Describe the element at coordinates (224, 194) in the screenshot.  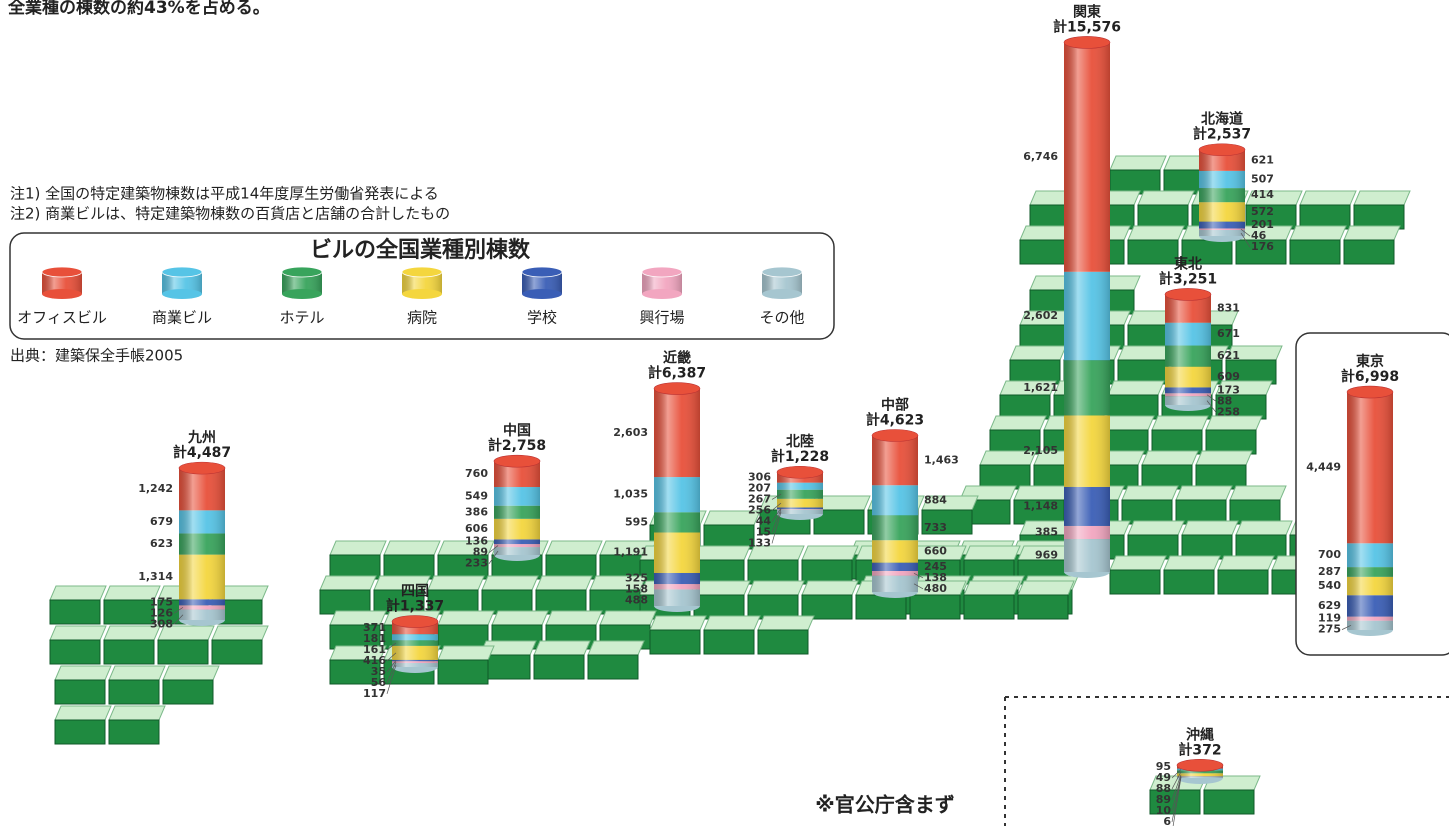
I see `note: 注1) 全国の特定建築物棟数は平成14年度厚生労働省発表による` at that location.